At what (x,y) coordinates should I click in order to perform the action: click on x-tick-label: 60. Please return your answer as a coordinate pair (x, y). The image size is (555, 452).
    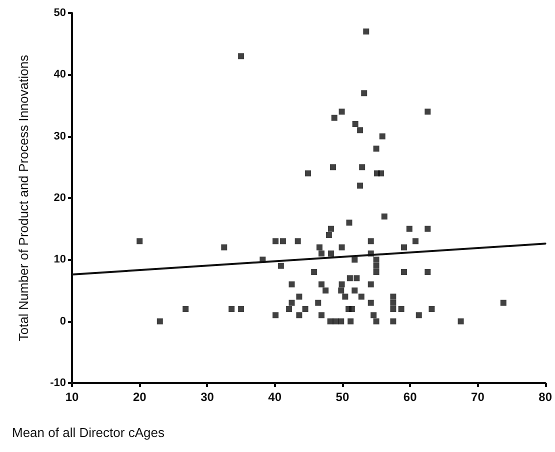
    Looking at the image, I should click on (410, 397).